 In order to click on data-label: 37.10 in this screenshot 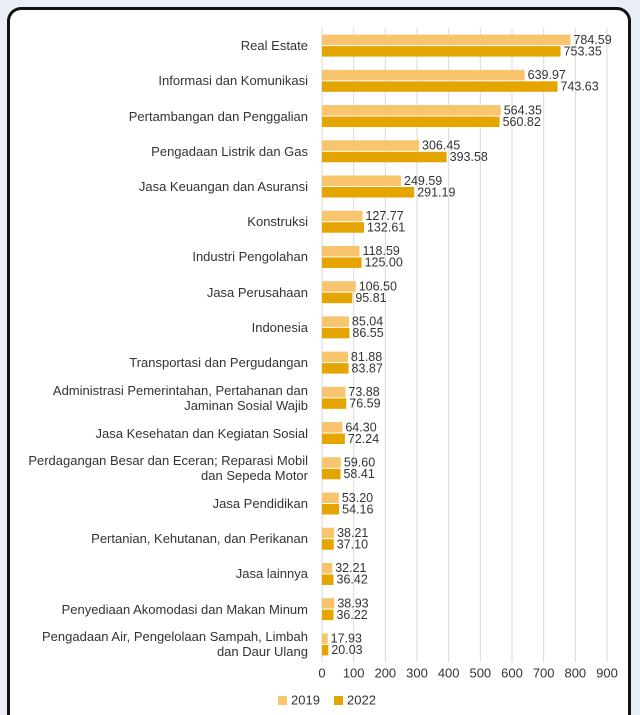, I will do `click(352, 545)`.